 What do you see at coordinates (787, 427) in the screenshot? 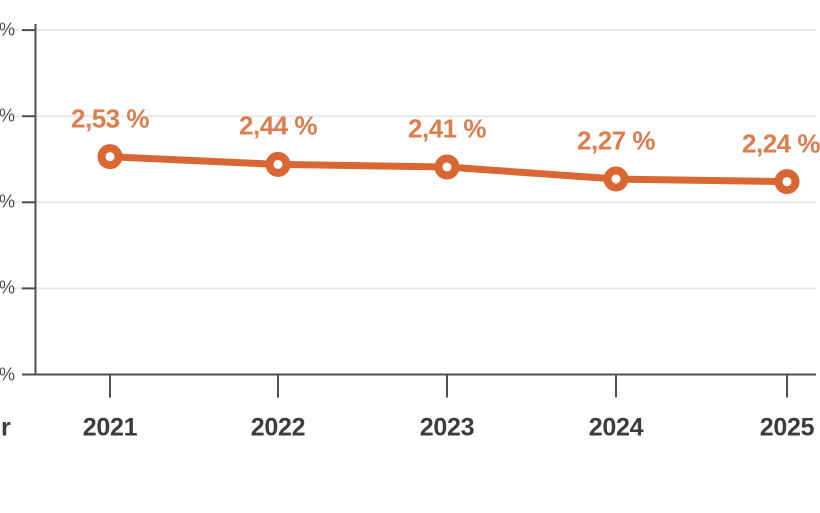
I see `x-axis-tick-label: 2025` at bounding box center [787, 427].